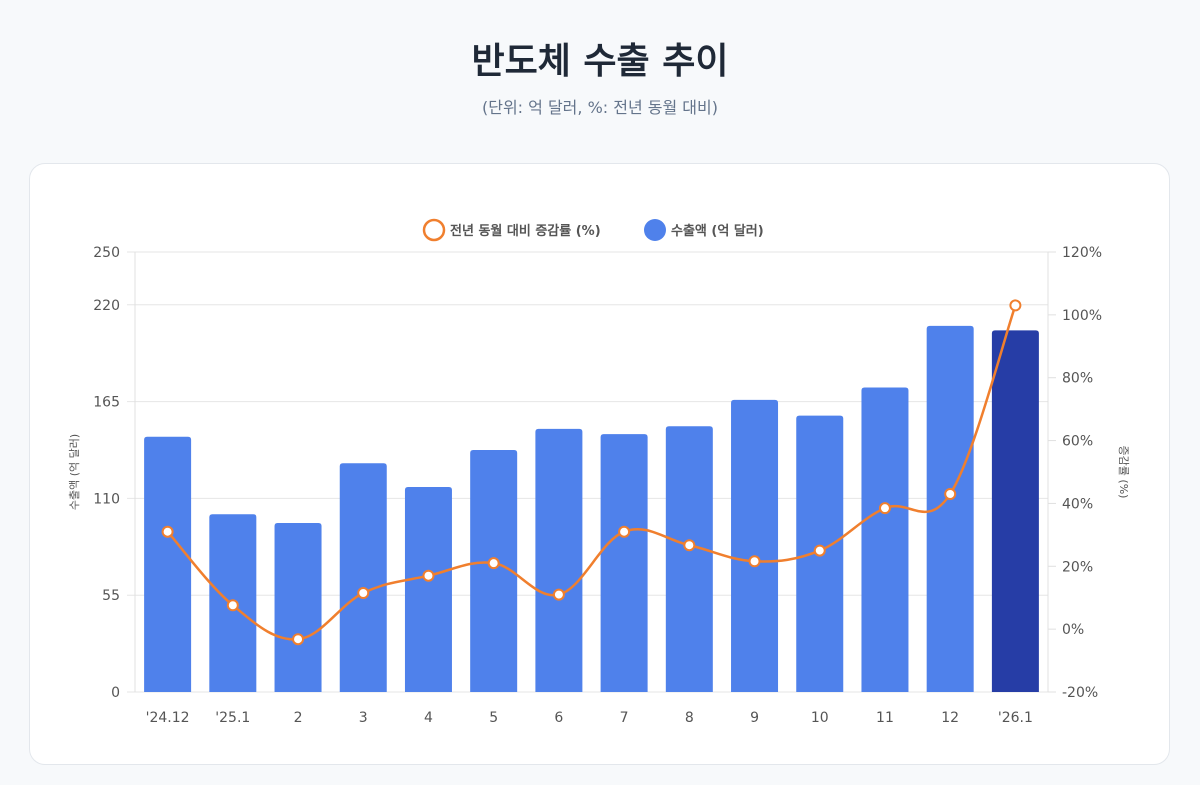  I want to click on right-tick-label: 60%, so click(1077, 442).